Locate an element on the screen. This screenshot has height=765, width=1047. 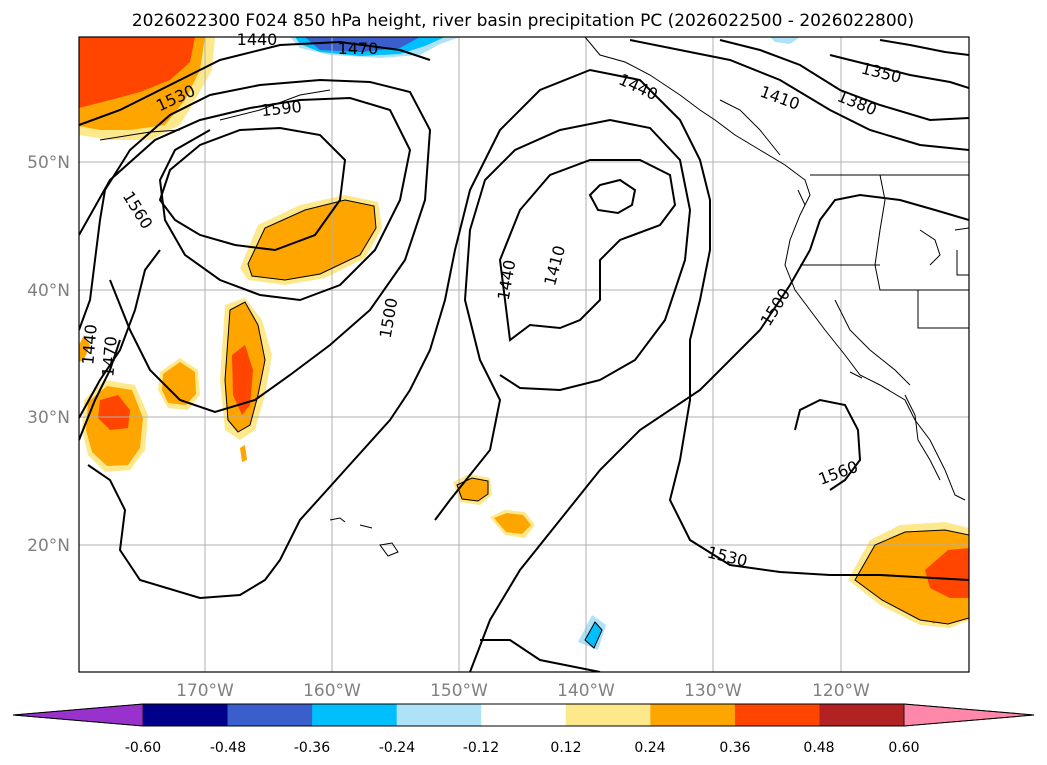
lon-label: 140°W is located at coordinates (586, 691).